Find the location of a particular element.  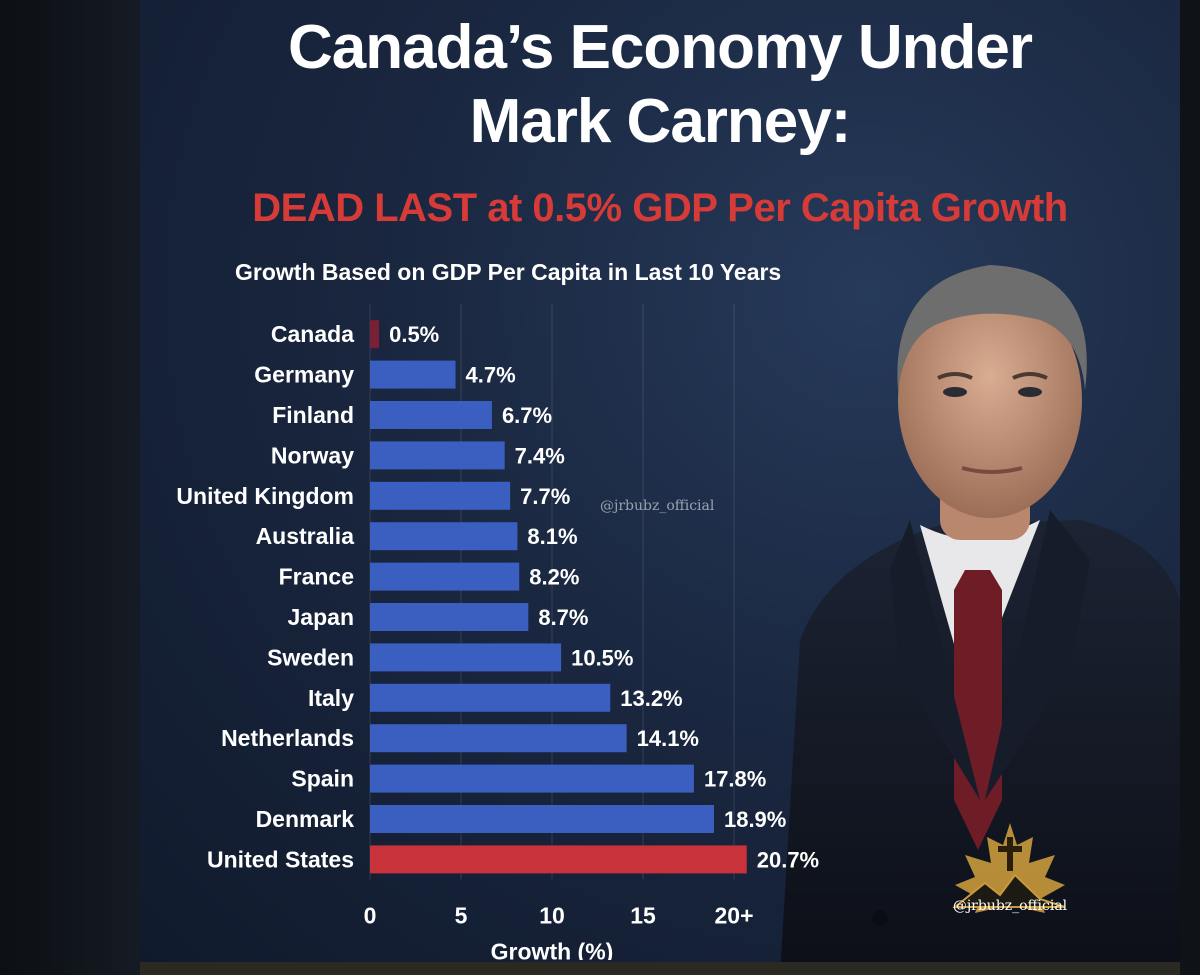

bottom-strip is located at coordinates (660, 968).